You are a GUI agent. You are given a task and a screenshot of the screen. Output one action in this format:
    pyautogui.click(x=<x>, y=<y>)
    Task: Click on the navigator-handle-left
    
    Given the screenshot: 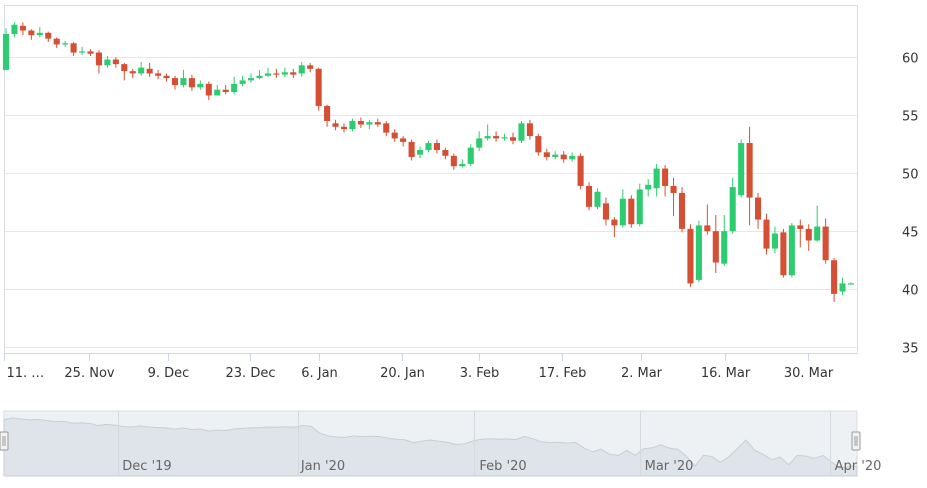 What is the action you would take?
    pyautogui.click(x=4, y=441)
    